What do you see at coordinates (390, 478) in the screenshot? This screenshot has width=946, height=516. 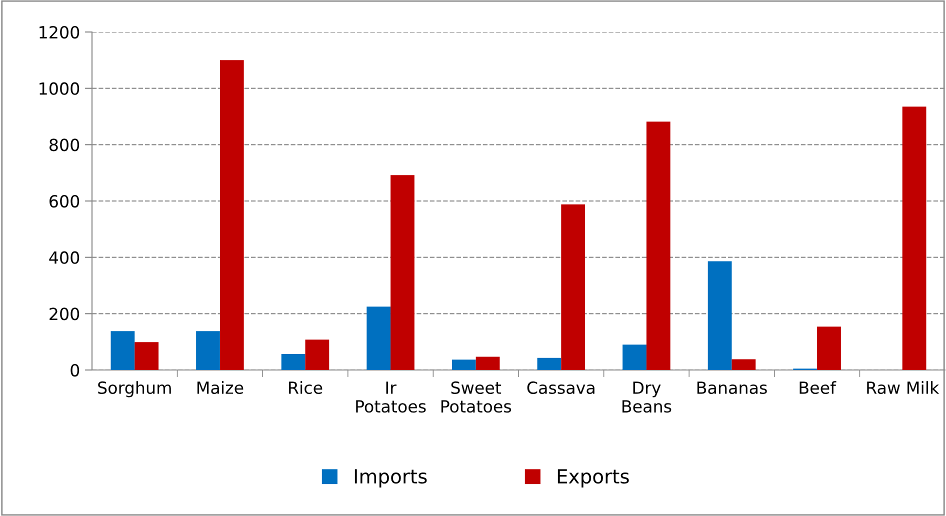 I see `legend-label: Imports` at bounding box center [390, 478].